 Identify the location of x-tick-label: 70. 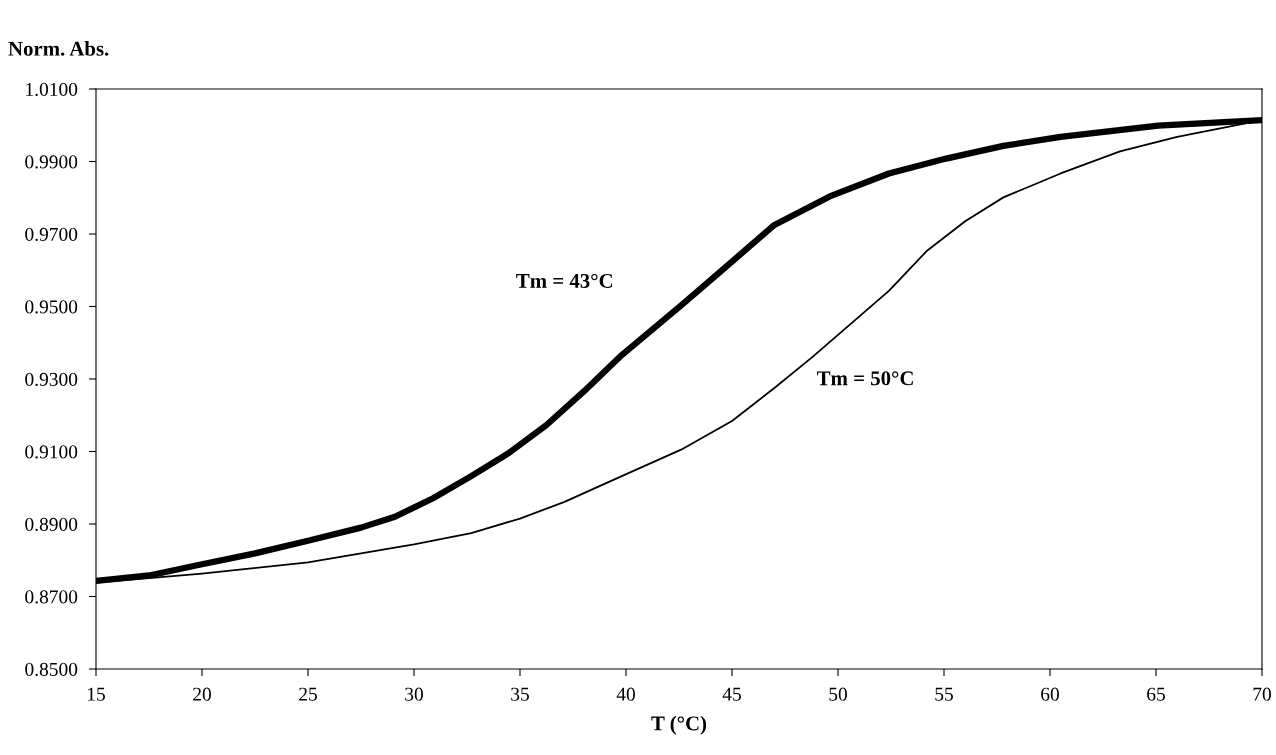
(1262, 694).